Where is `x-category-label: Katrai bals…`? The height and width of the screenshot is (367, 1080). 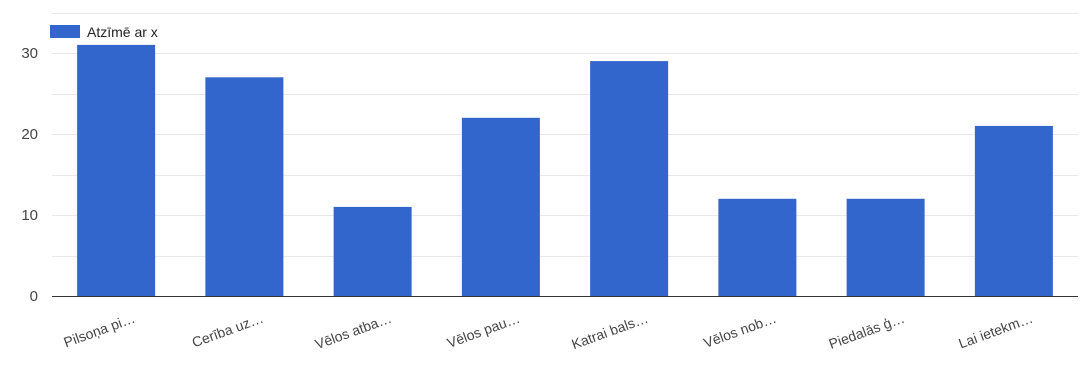 x-category-label: Katrai bals… is located at coordinates (609, 331).